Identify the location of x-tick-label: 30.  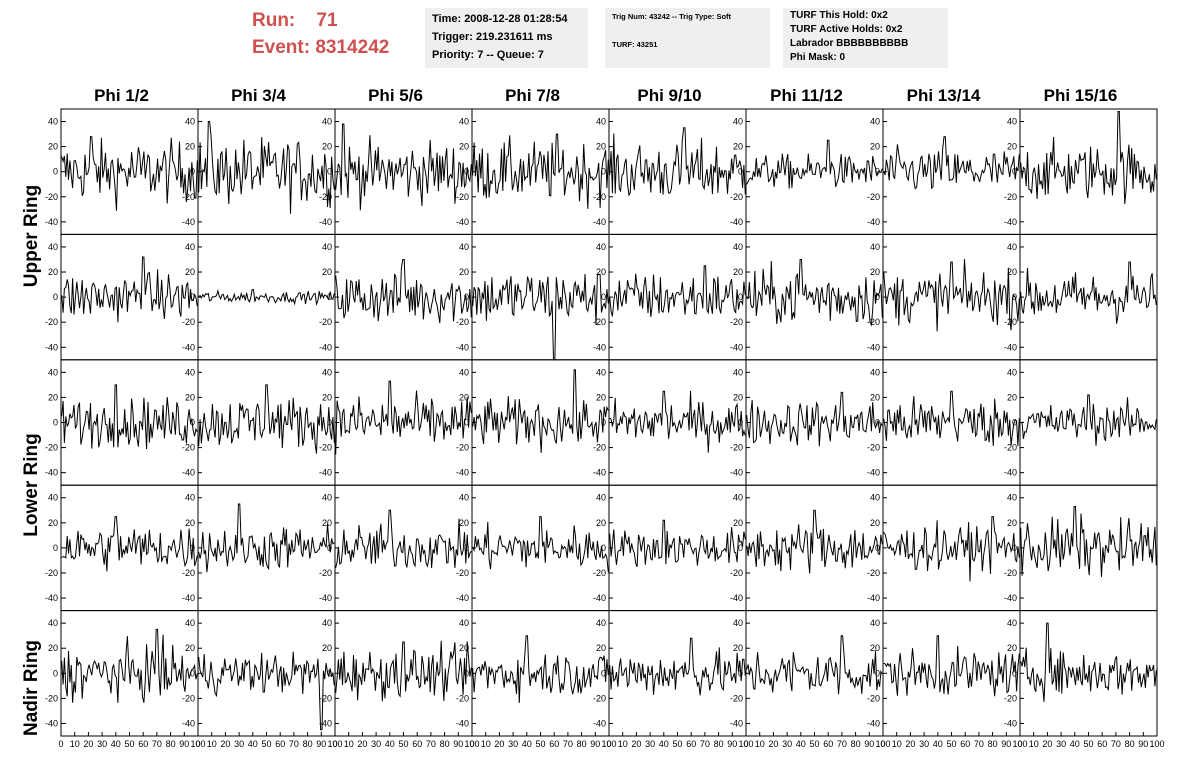
(650, 744).